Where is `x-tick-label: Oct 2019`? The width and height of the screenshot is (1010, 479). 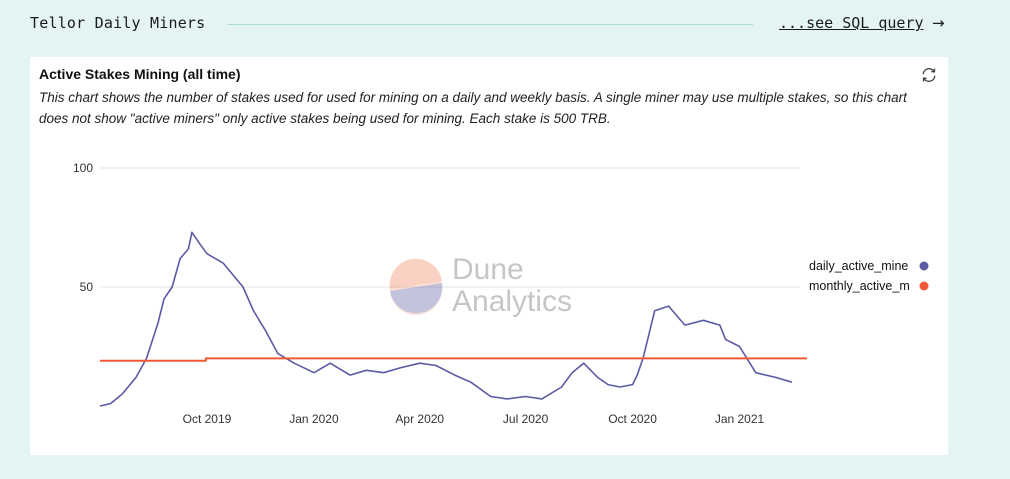 x-tick-label: Oct 2019 is located at coordinates (207, 419).